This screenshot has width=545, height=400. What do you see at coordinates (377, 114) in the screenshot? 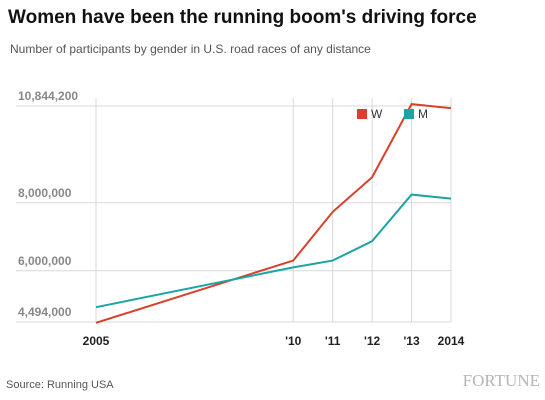
I see `legend-label: W` at bounding box center [377, 114].